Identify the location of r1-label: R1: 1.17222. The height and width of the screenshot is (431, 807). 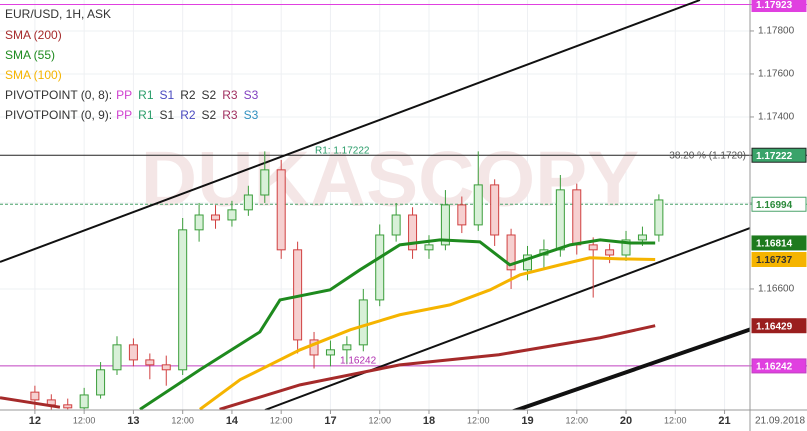
(342, 151).